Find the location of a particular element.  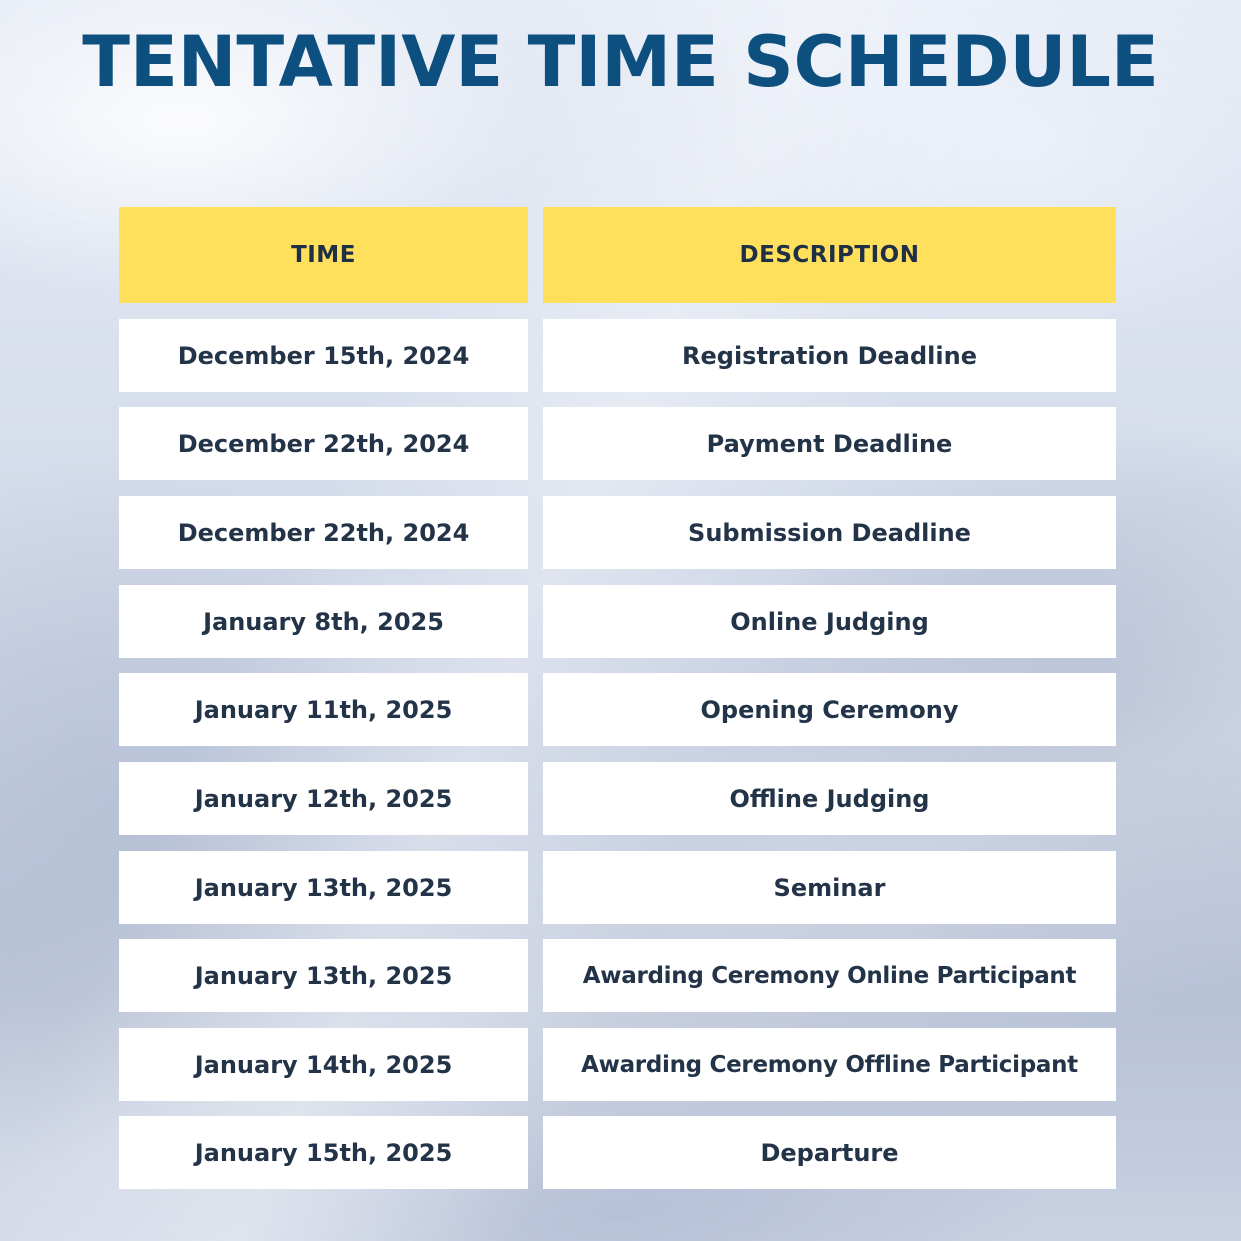

description-cell: Seminar is located at coordinates (829, 887).